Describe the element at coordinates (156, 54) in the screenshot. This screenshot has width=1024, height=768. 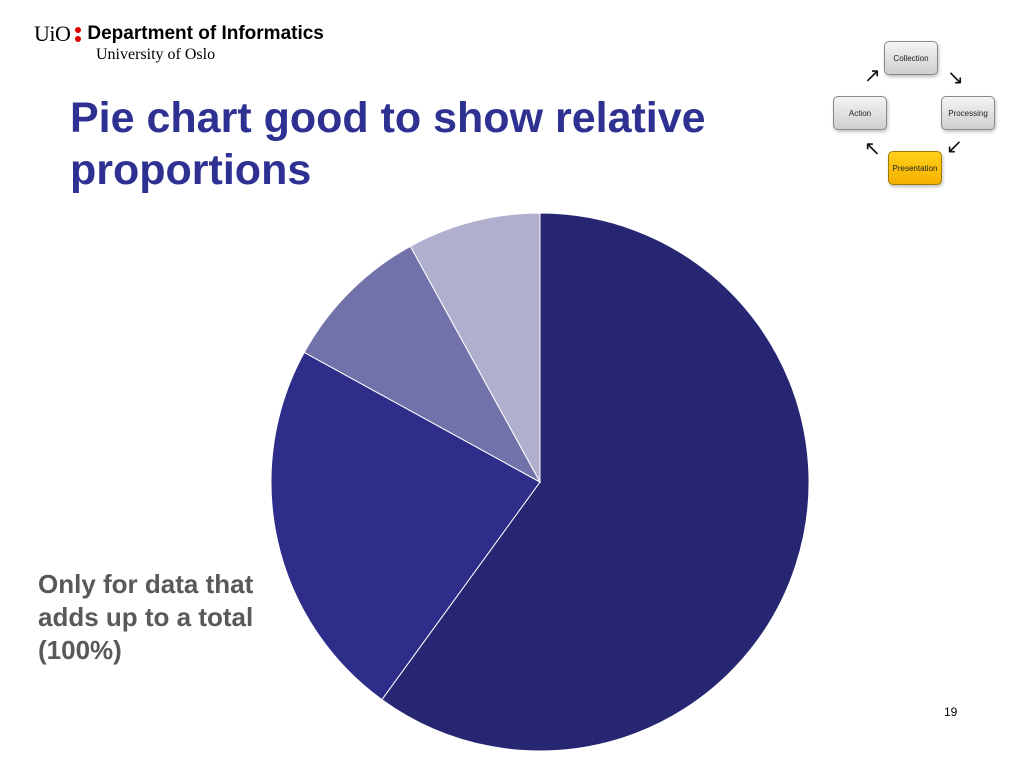
I see `university-name: University of Oslo` at that location.